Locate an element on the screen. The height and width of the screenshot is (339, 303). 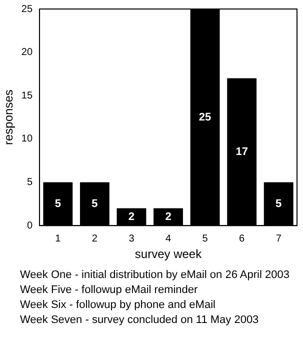
data-label: 17 is located at coordinates (242, 152).